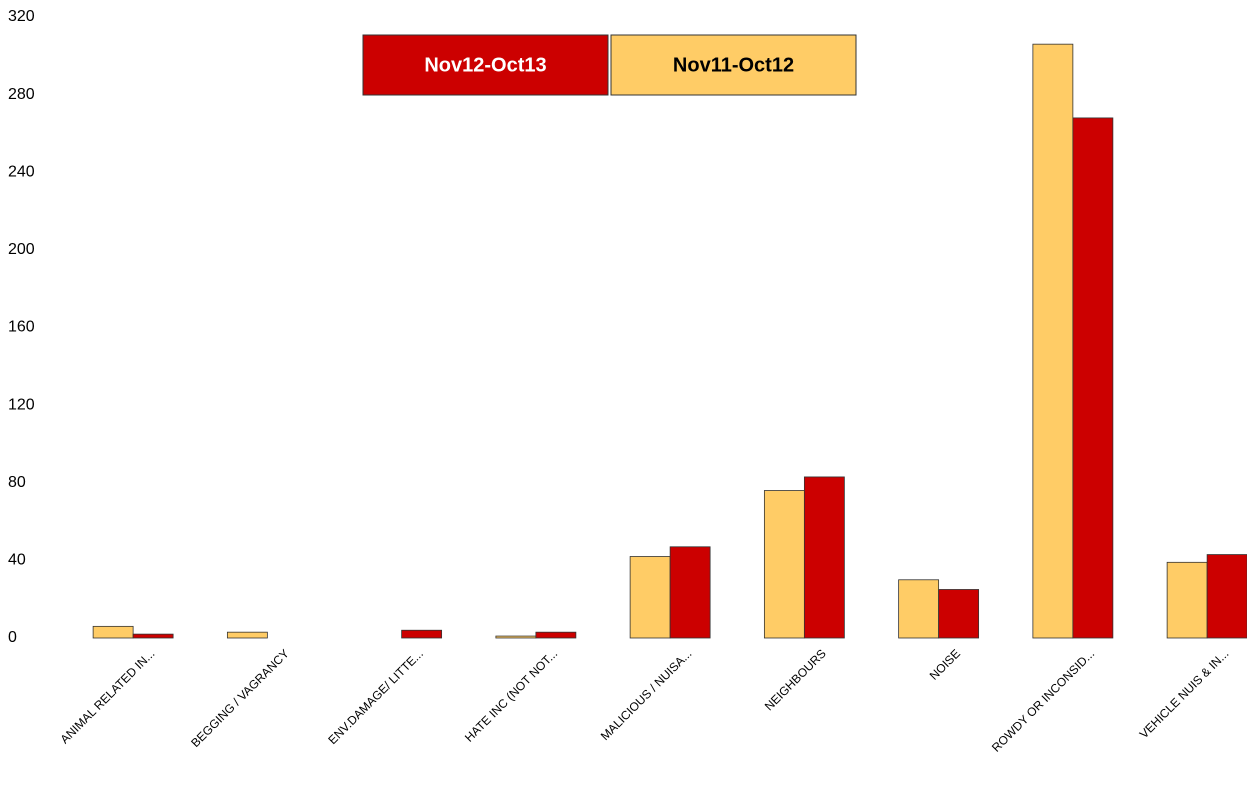 The height and width of the screenshot is (788, 1247). I want to click on y-tick-label: 40, so click(17, 560).